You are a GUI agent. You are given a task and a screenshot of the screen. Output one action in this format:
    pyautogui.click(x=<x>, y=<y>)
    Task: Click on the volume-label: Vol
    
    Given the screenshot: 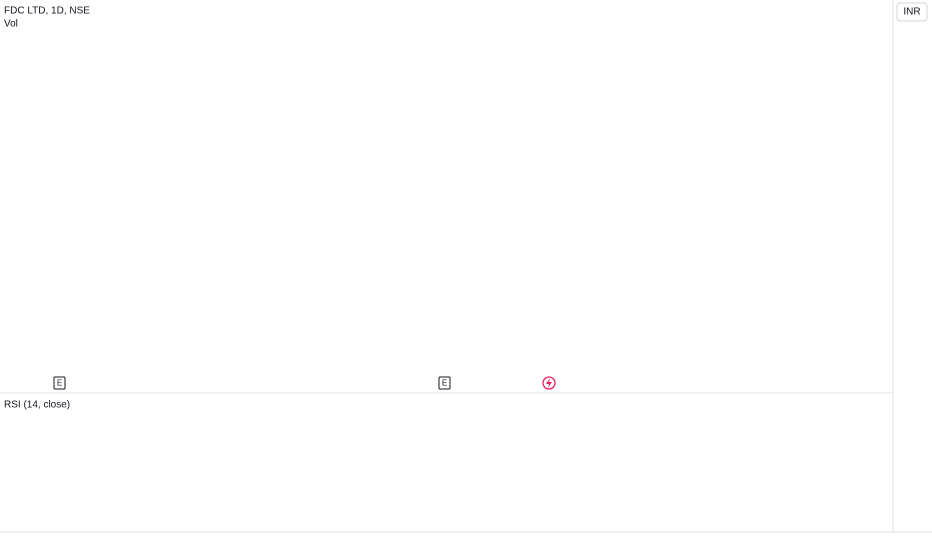 What is the action you would take?
    pyautogui.click(x=11, y=24)
    